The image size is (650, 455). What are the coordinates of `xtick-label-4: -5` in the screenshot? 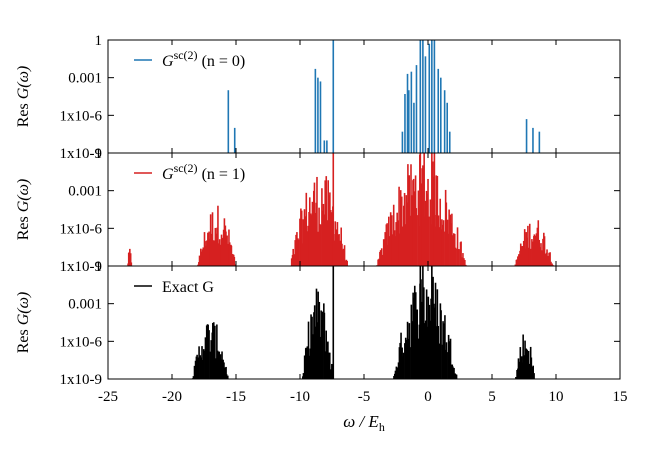 It's located at (364, 397).